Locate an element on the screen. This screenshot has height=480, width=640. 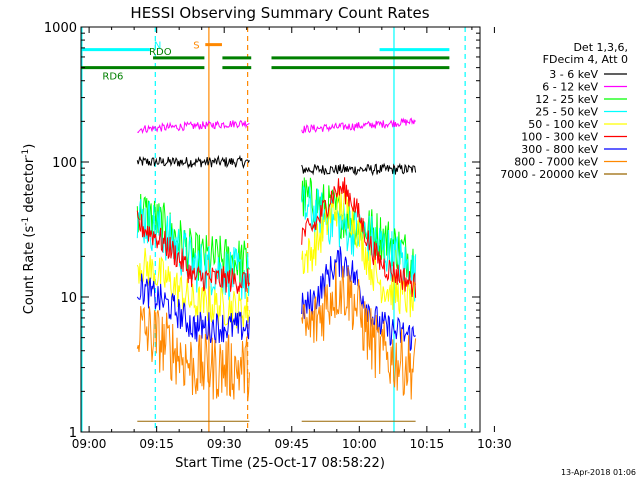
legend-label-7: 800 - 7000 keV is located at coordinates (556, 162).